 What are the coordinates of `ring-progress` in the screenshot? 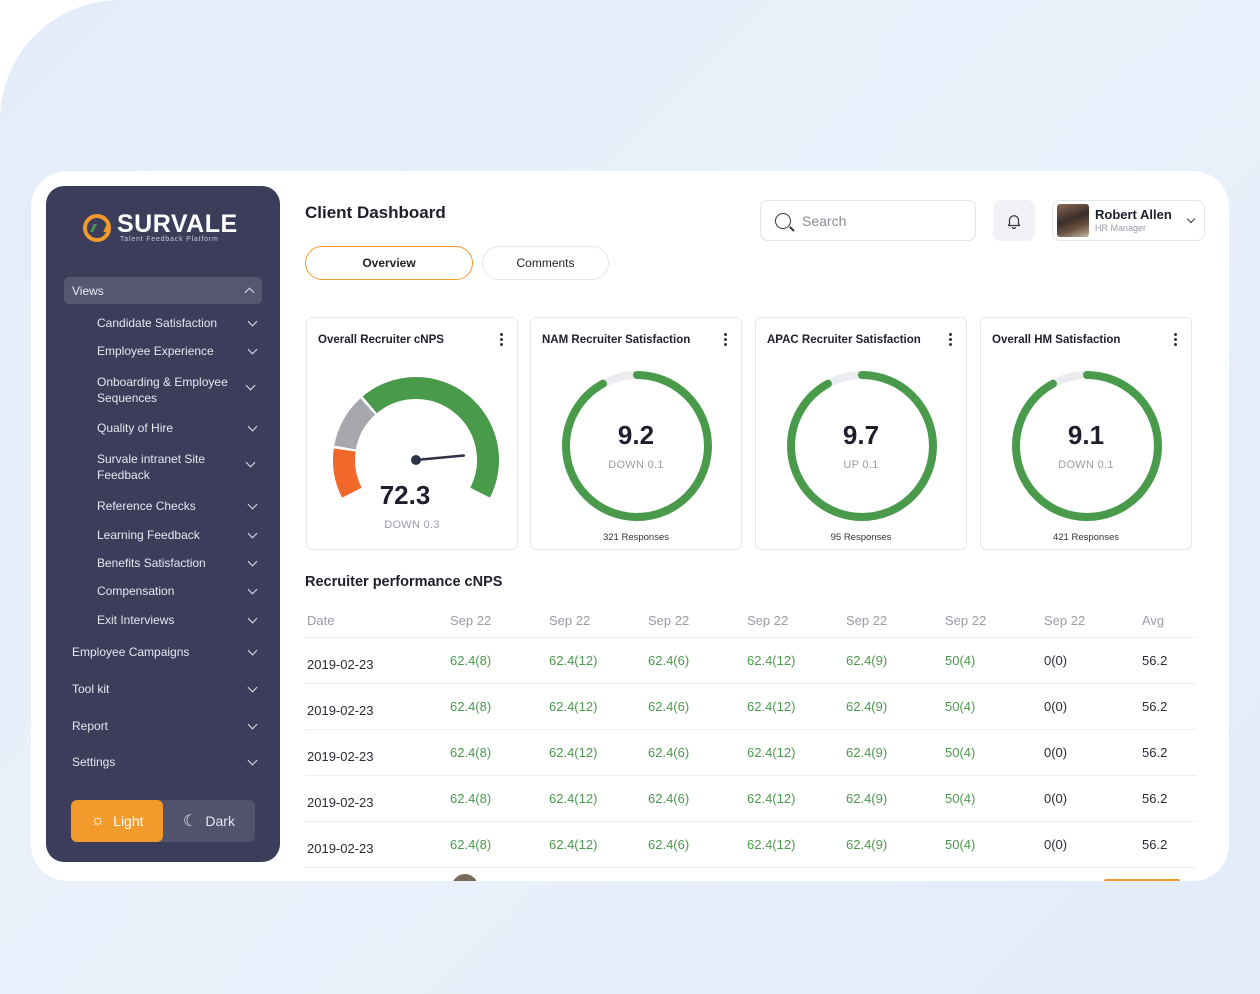 It's located at (862, 446).